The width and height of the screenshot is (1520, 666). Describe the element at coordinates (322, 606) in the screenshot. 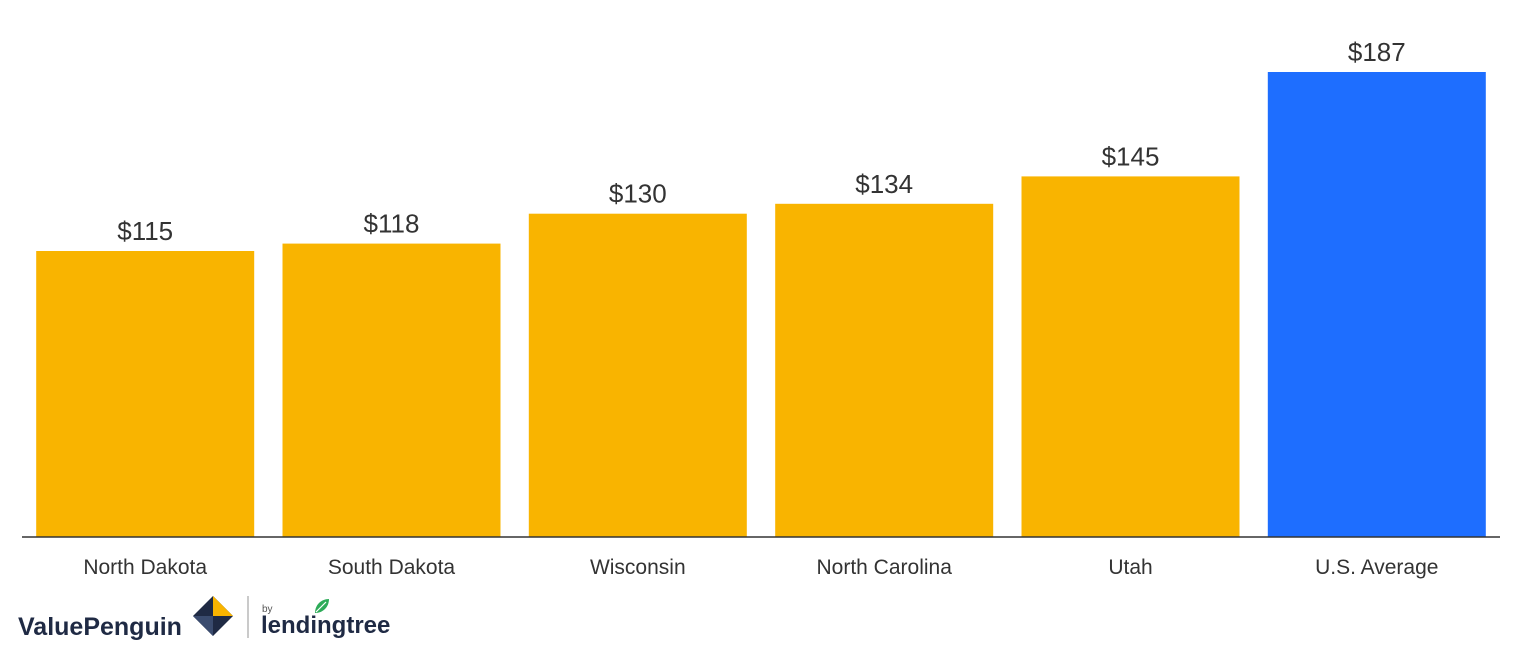

I see `lendingtree-leaf-icon` at that location.